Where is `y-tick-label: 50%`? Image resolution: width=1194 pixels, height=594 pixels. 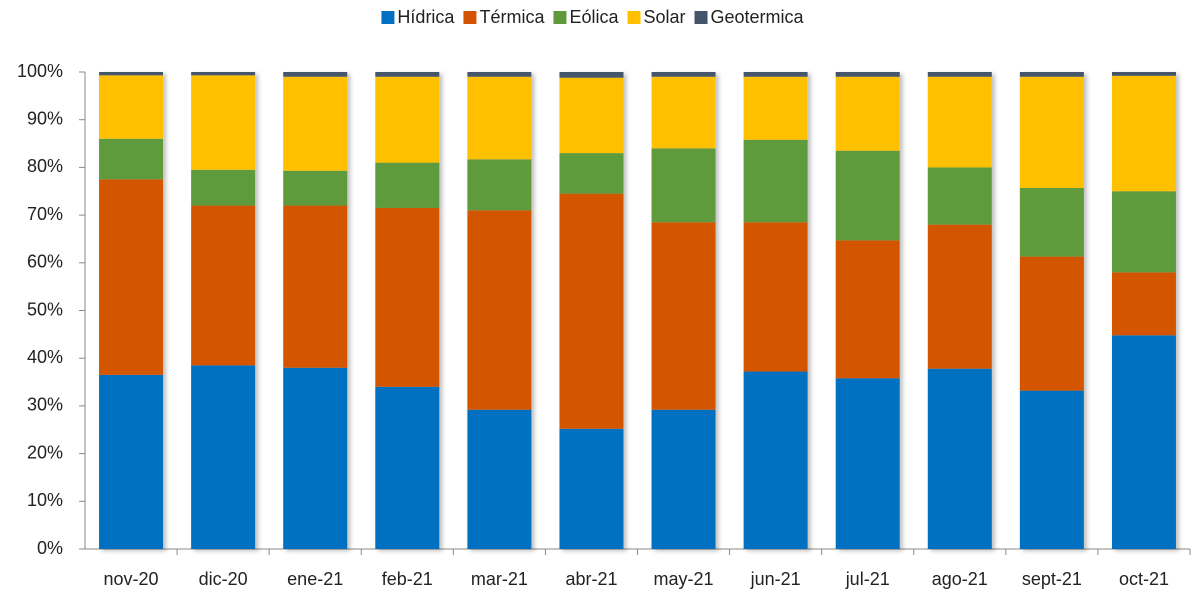 y-tick-label: 50% is located at coordinates (45, 309).